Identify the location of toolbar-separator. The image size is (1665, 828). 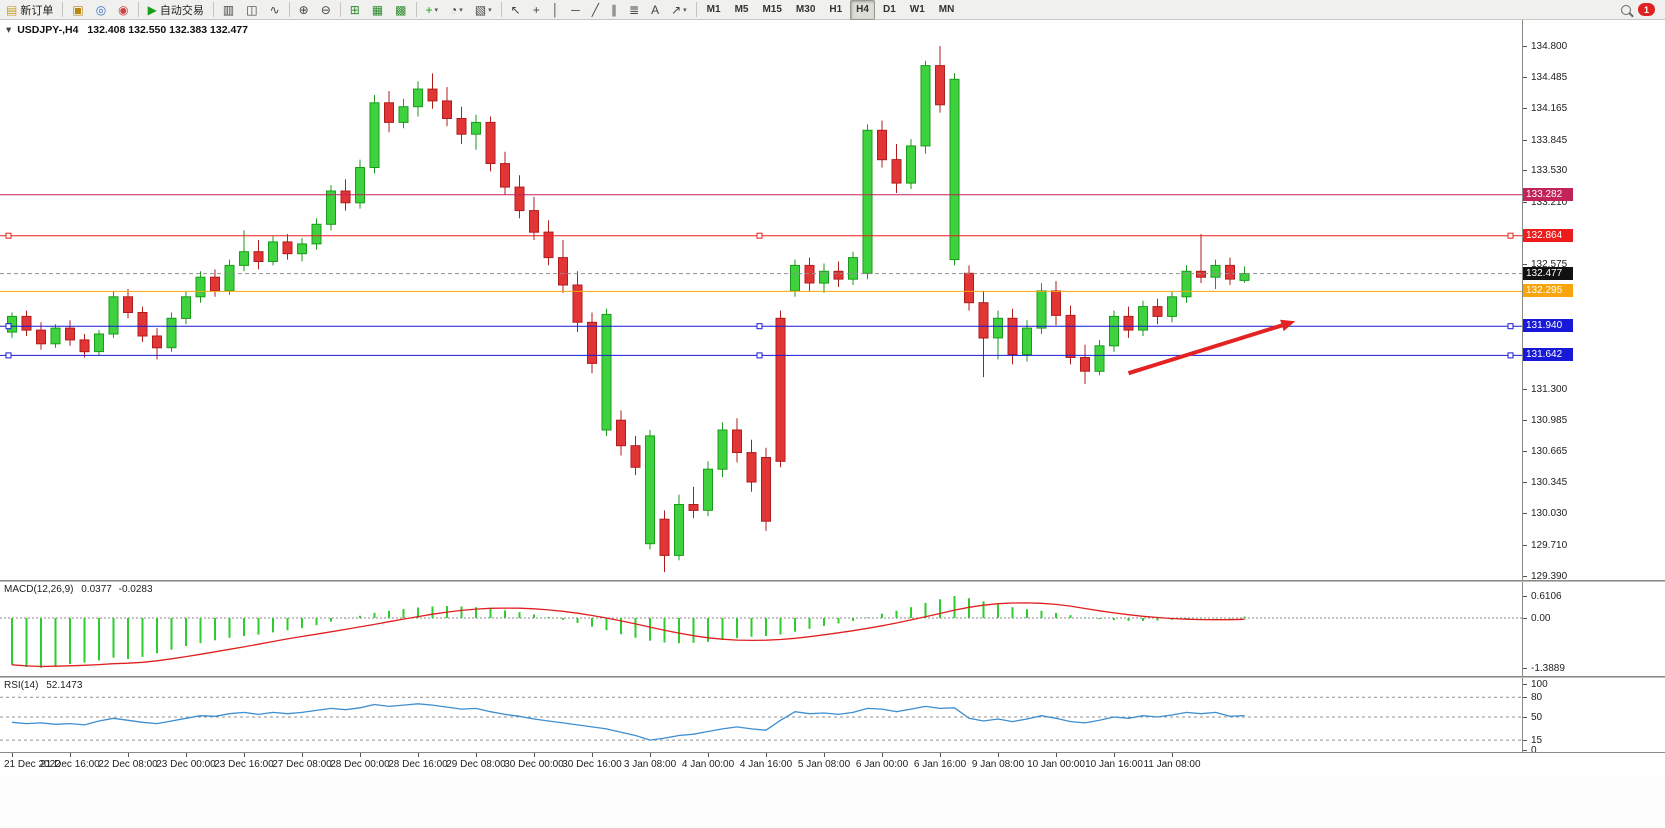
(213, 9).